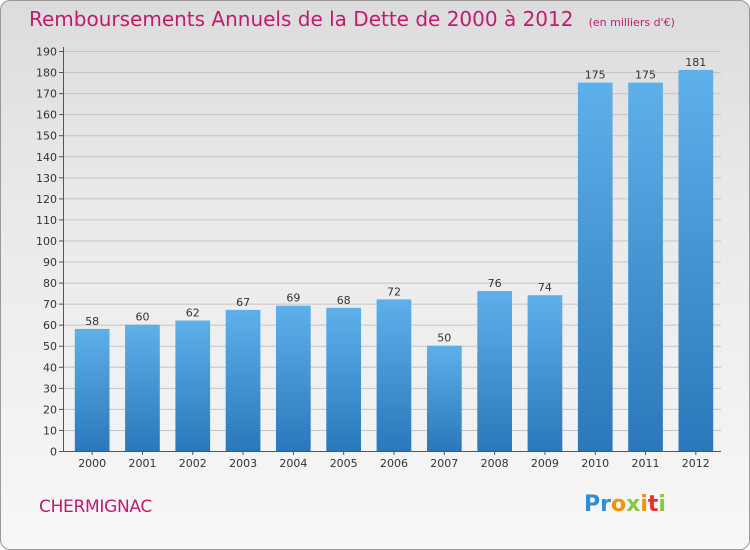 Image resolution: width=750 pixels, height=550 pixels. I want to click on y-tick-label: 0, so click(53, 452).